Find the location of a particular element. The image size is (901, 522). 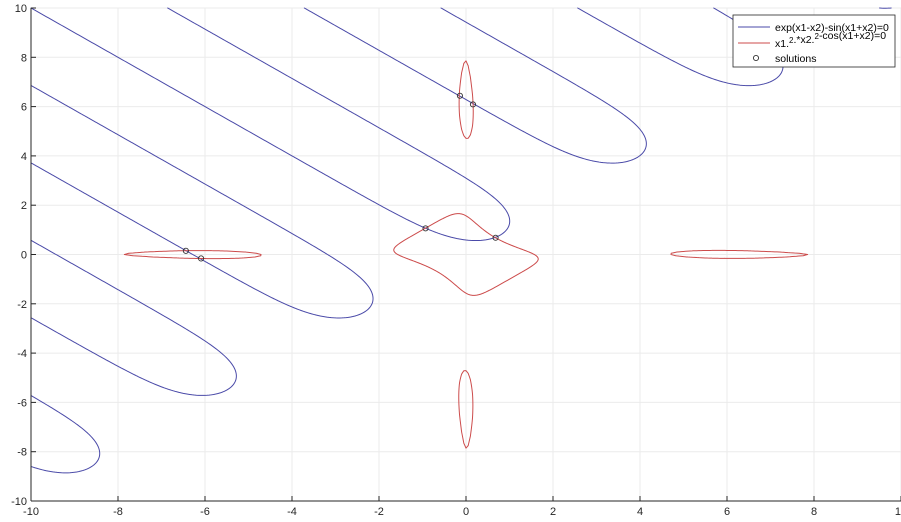

y-tick-label: -4 is located at coordinates (22, 354).